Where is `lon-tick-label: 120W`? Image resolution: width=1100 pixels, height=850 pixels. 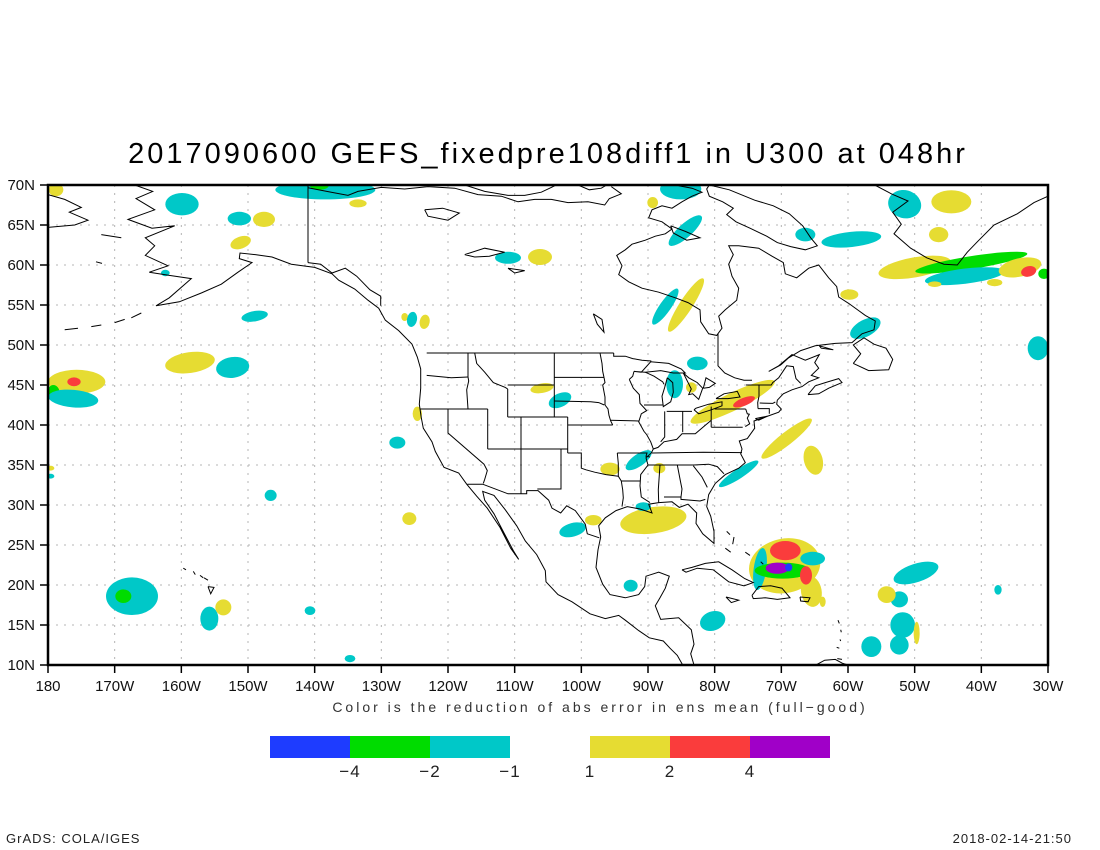
lon-tick-label: 120W is located at coordinates (448, 686).